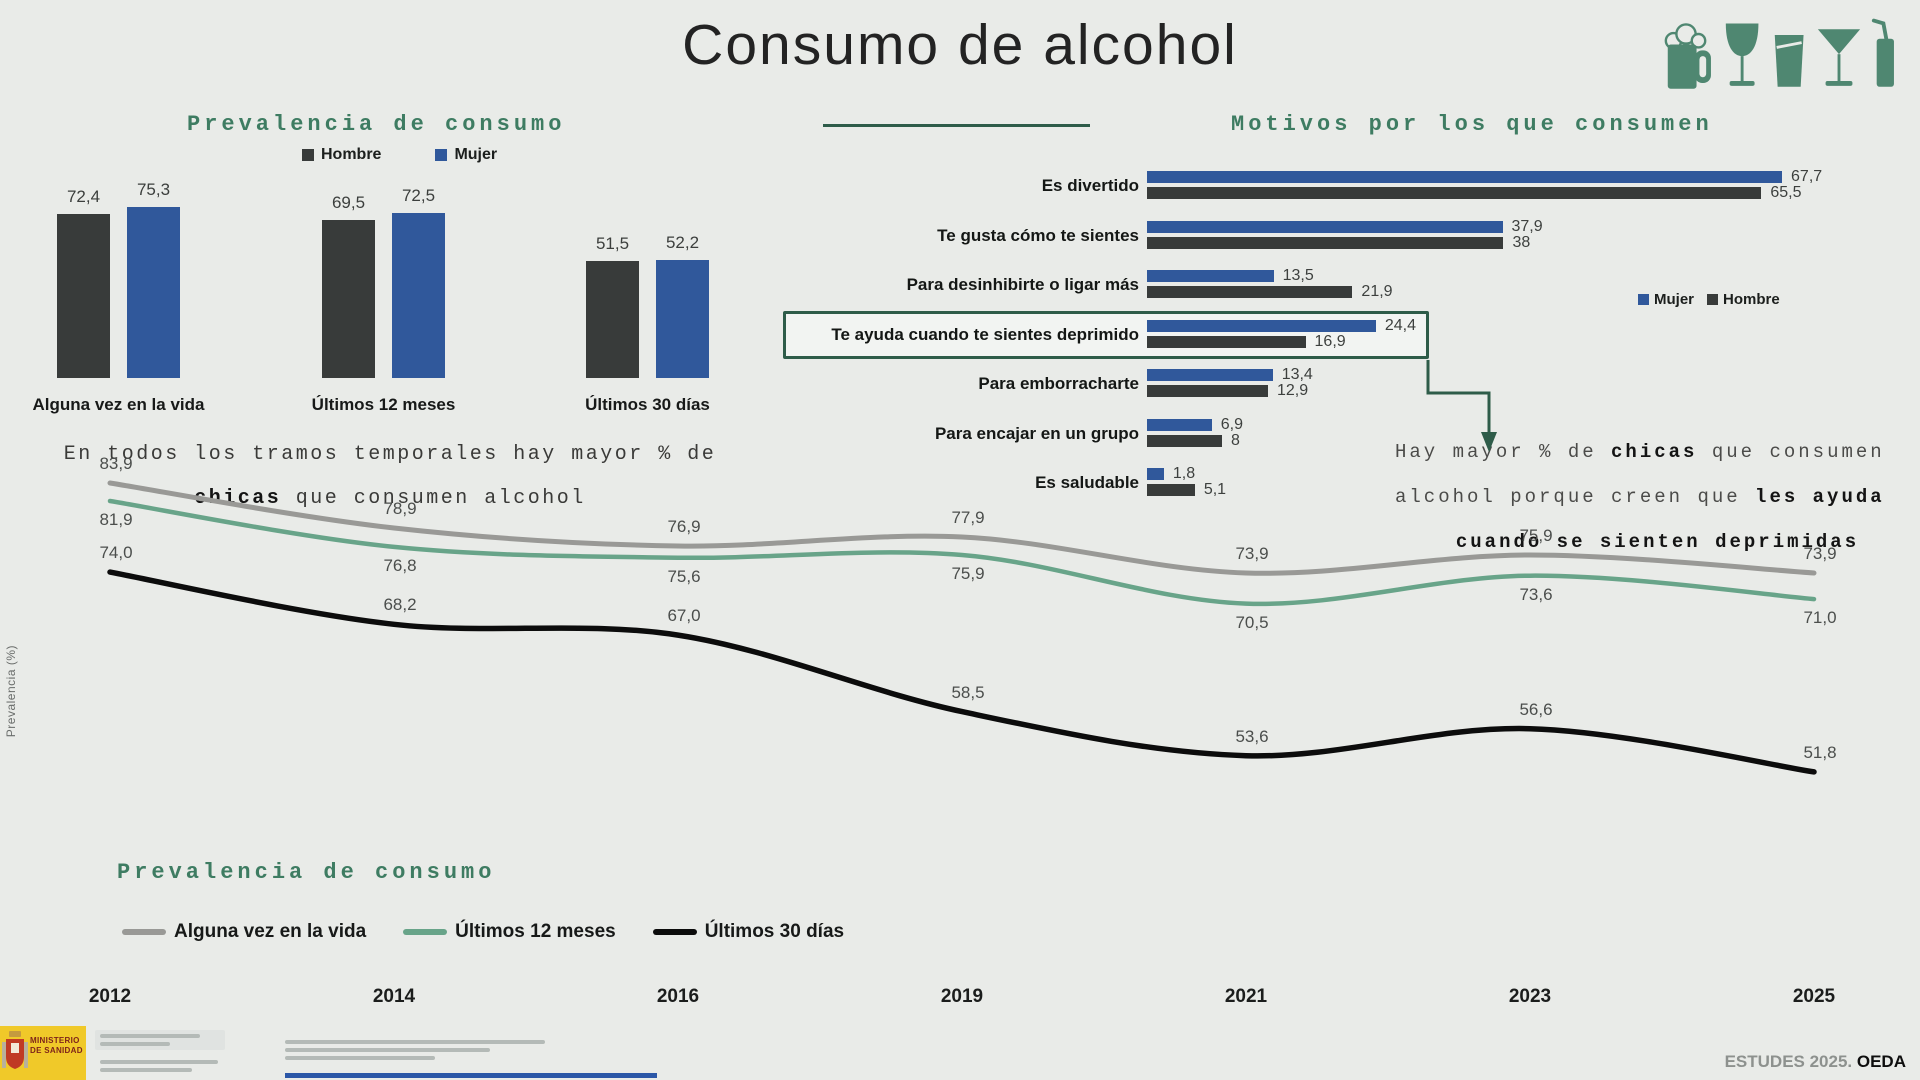 The image size is (1920, 1080). Describe the element at coordinates (1231, 424) in the screenshot. I see `bar-value-label: 6,9` at that location.